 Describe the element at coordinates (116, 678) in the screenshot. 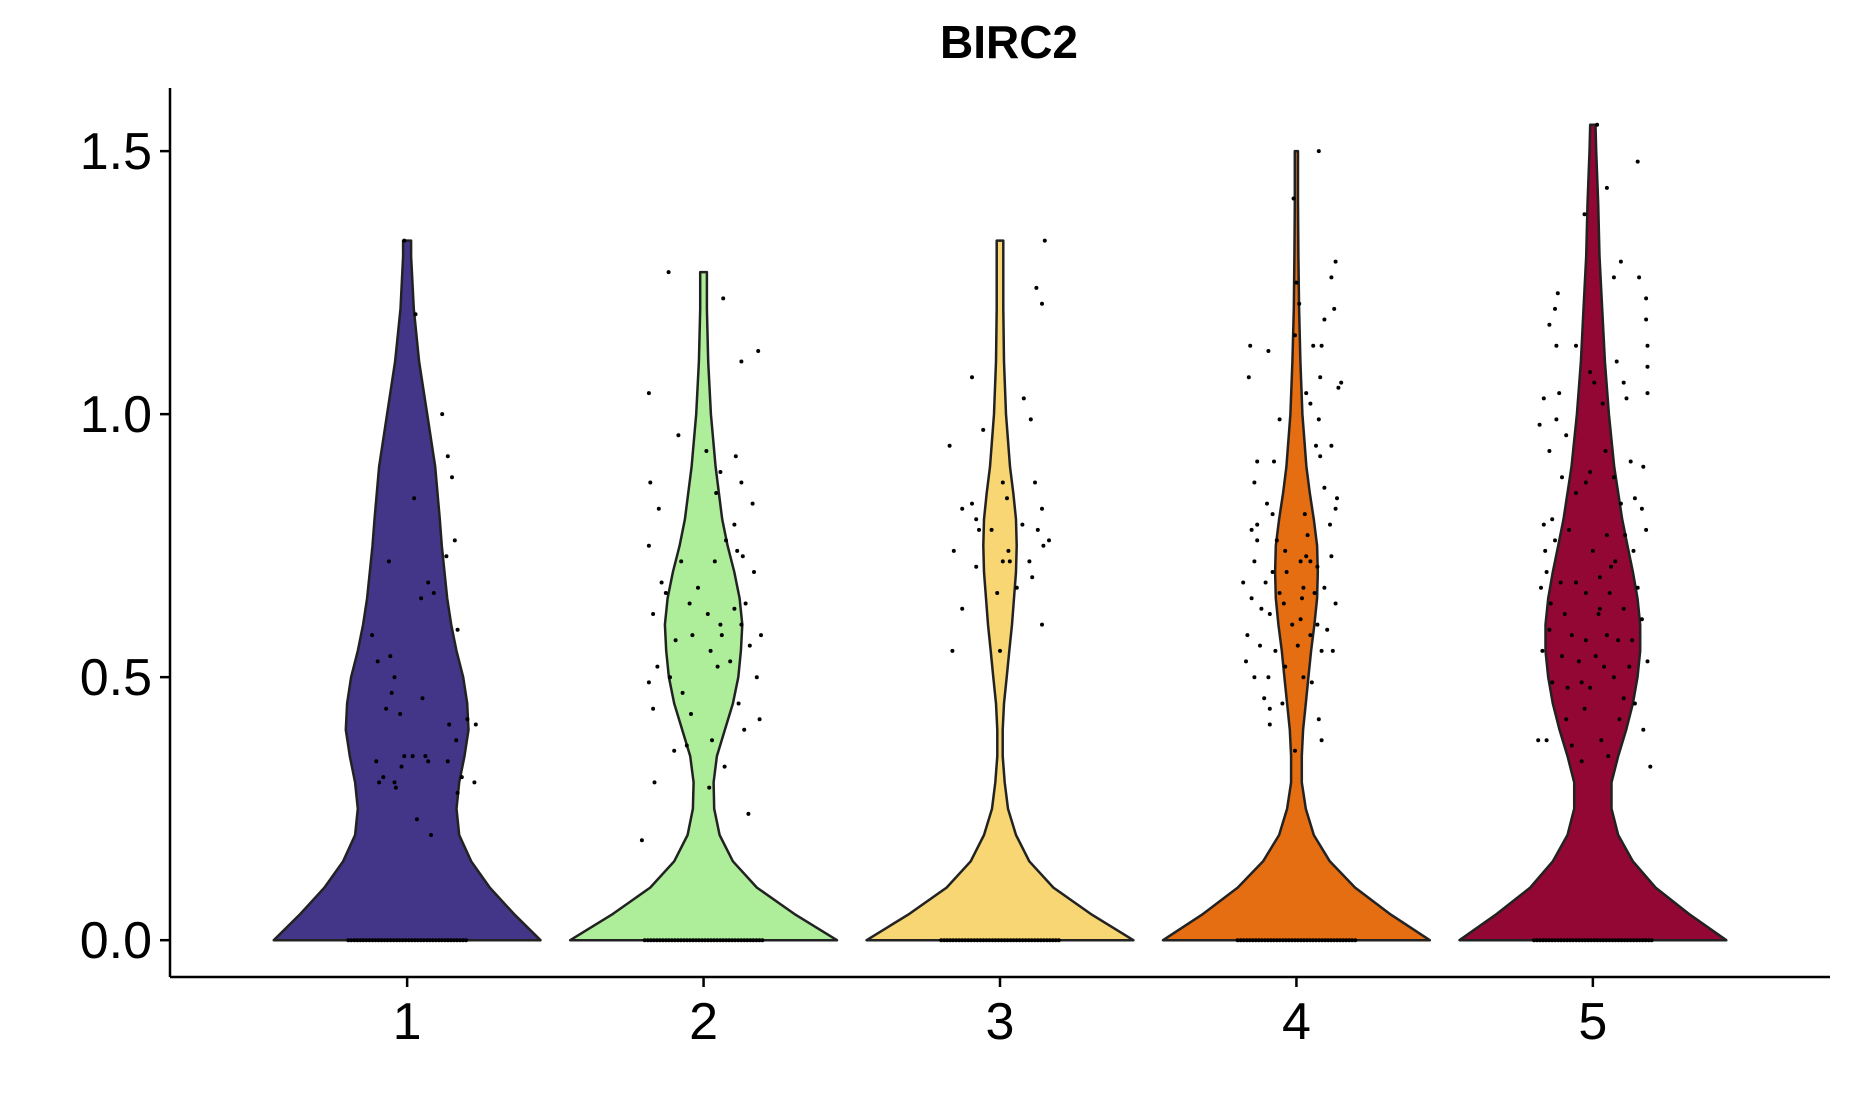

I see `y-tick-label: 0.5` at that location.